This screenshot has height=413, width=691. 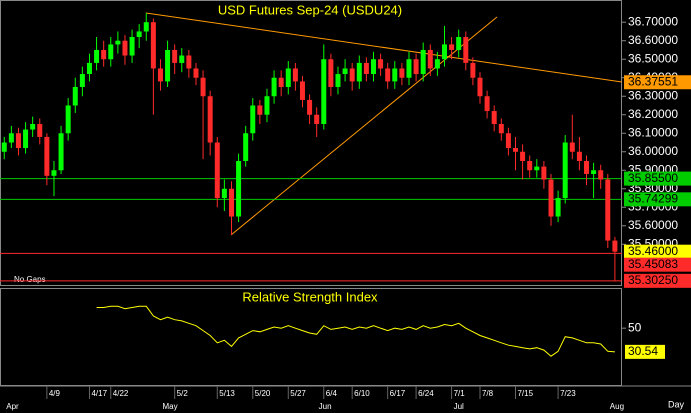 I want to click on x-tick-label: 5/20, so click(x=263, y=393).